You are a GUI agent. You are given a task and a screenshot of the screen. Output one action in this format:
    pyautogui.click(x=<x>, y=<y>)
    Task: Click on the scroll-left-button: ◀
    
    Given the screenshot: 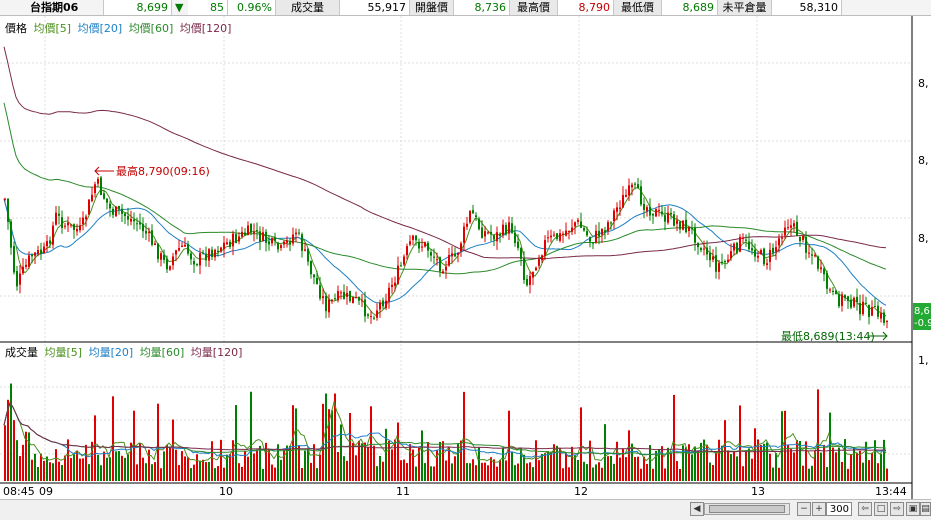 What is the action you would take?
    pyautogui.click(x=697, y=509)
    